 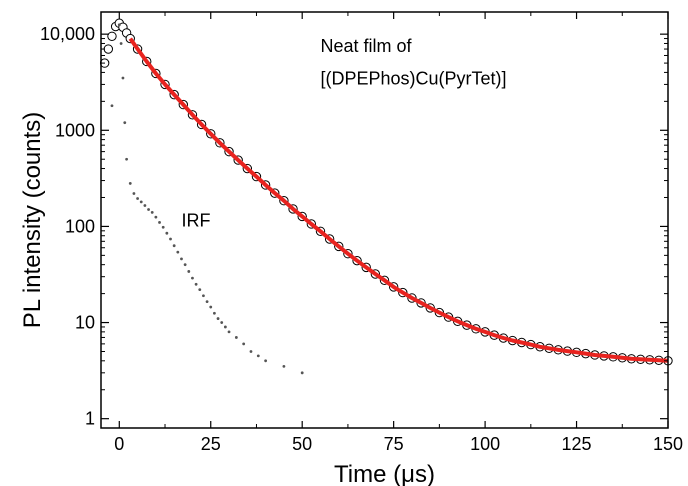 What do you see at coordinates (32, 220) in the screenshot?
I see `y-axis-label: PL intensity (counts)` at bounding box center [32, 220].